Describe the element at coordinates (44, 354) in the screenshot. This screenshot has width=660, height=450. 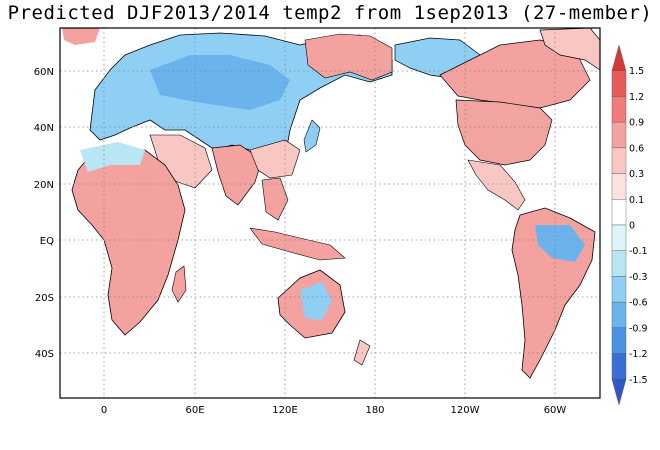
I see `lat-label-40s: 40S` at that location.